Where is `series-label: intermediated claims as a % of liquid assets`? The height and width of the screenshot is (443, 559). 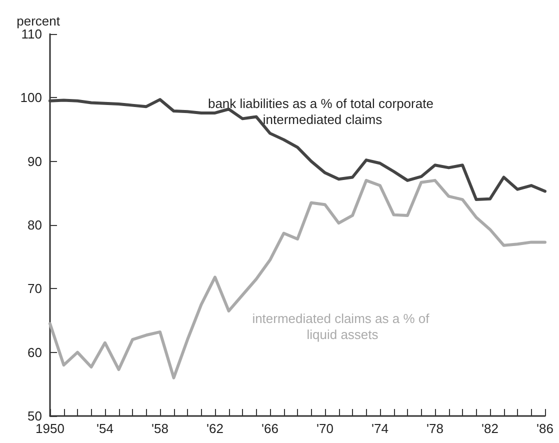
series-label: intermediated claims as a % of liquid assets is located at coordinates (342, 326).